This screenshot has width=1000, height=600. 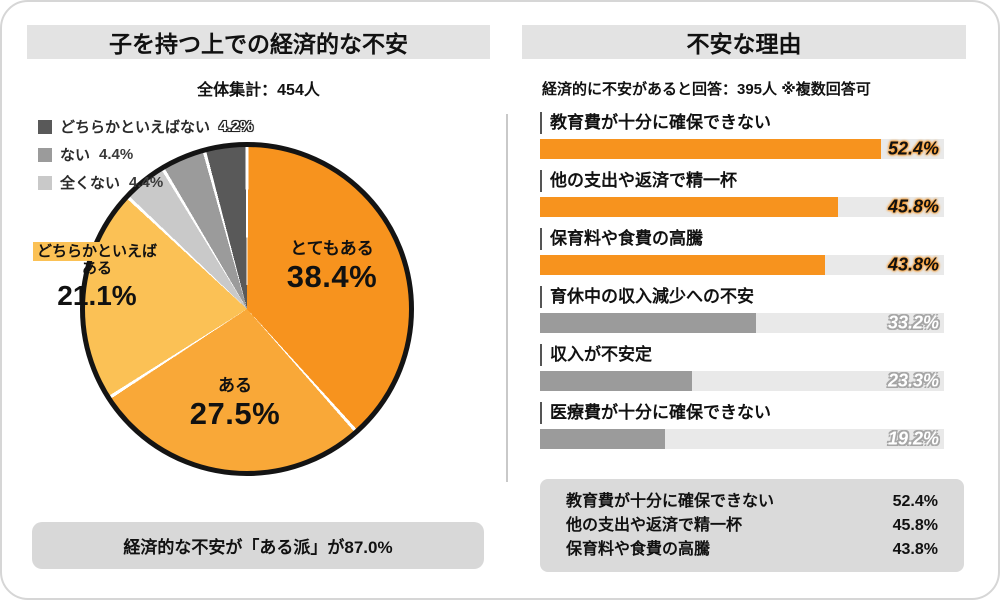 What do you see at coordinates (915, 549) in the screenshot?
I see `summary-value: 43.8%` at bounding box center [915, 549].